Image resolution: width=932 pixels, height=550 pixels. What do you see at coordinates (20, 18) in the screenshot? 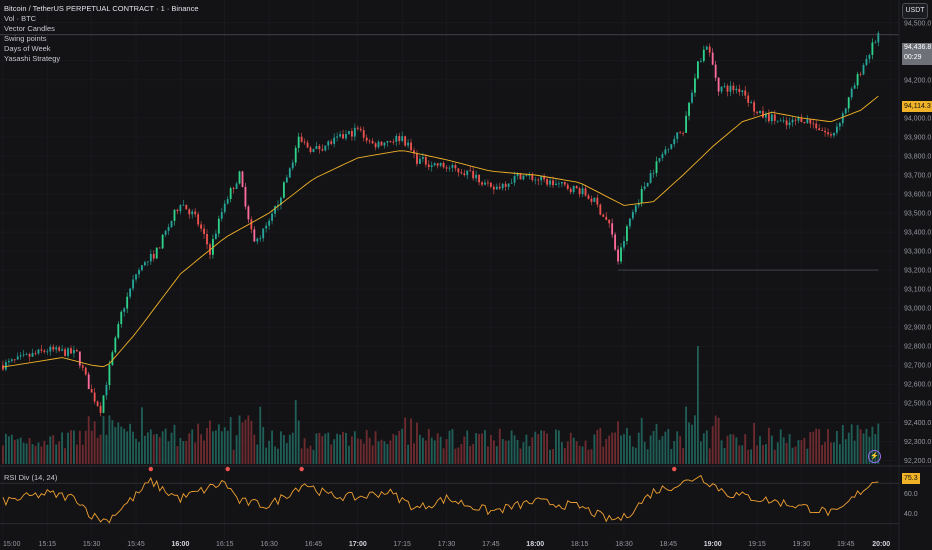
I see `indicator-volume: Vol · BTC` at bounding box center [20, 18].